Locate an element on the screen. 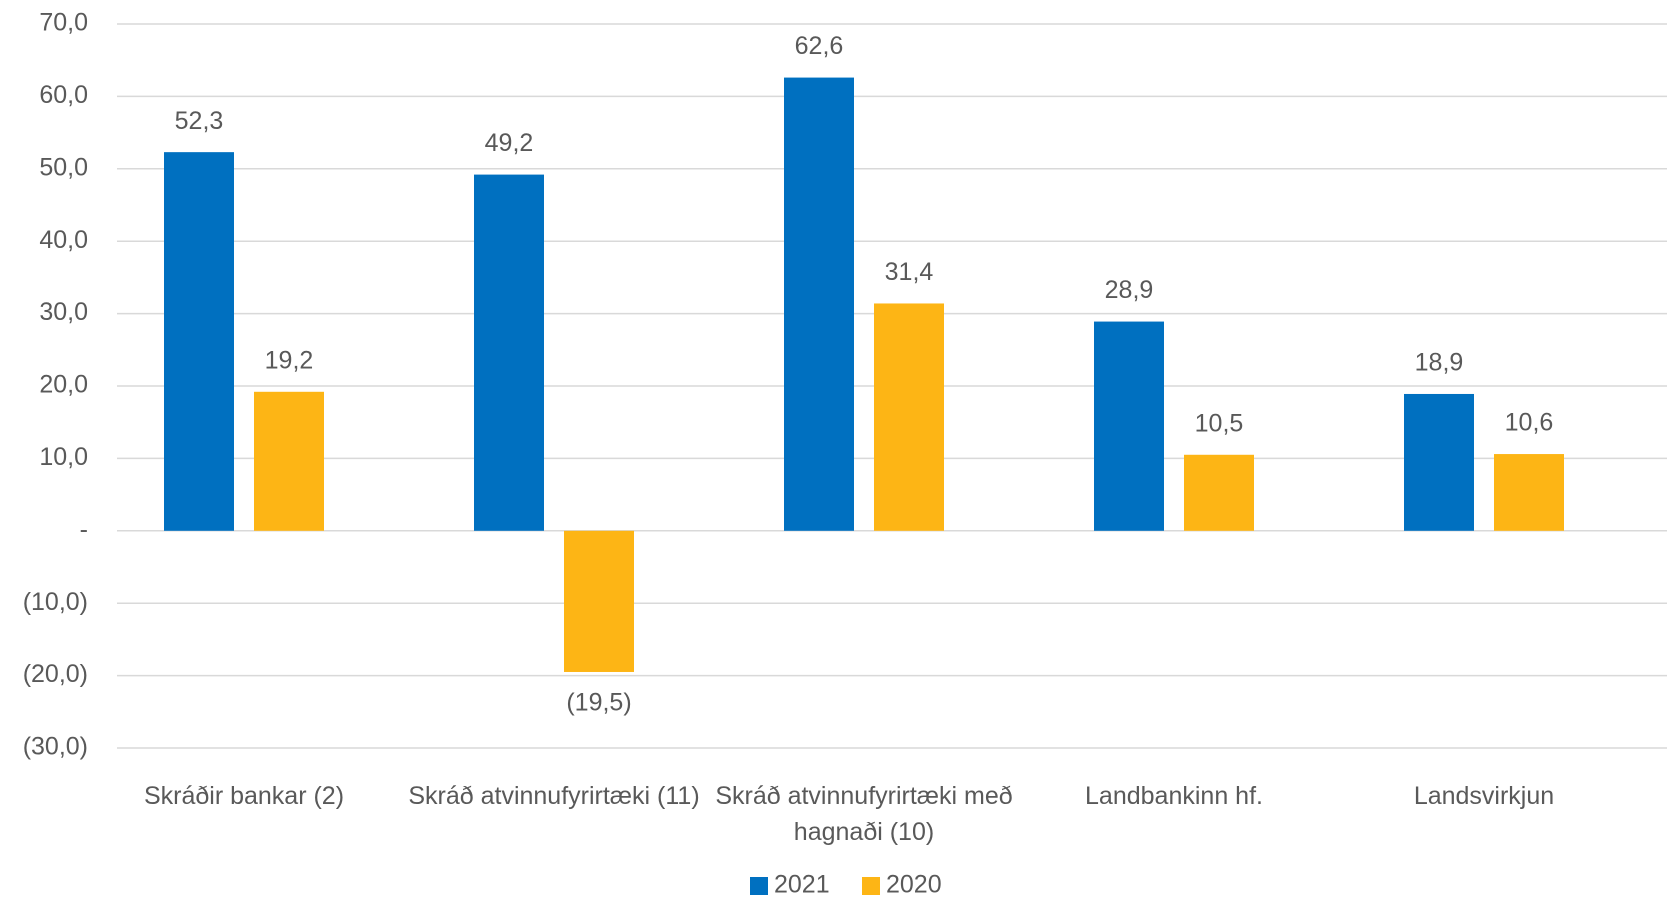 The height and width of the screenshot is (911, 1667). value-label: 62,6 is located at coordinates (819, 46).